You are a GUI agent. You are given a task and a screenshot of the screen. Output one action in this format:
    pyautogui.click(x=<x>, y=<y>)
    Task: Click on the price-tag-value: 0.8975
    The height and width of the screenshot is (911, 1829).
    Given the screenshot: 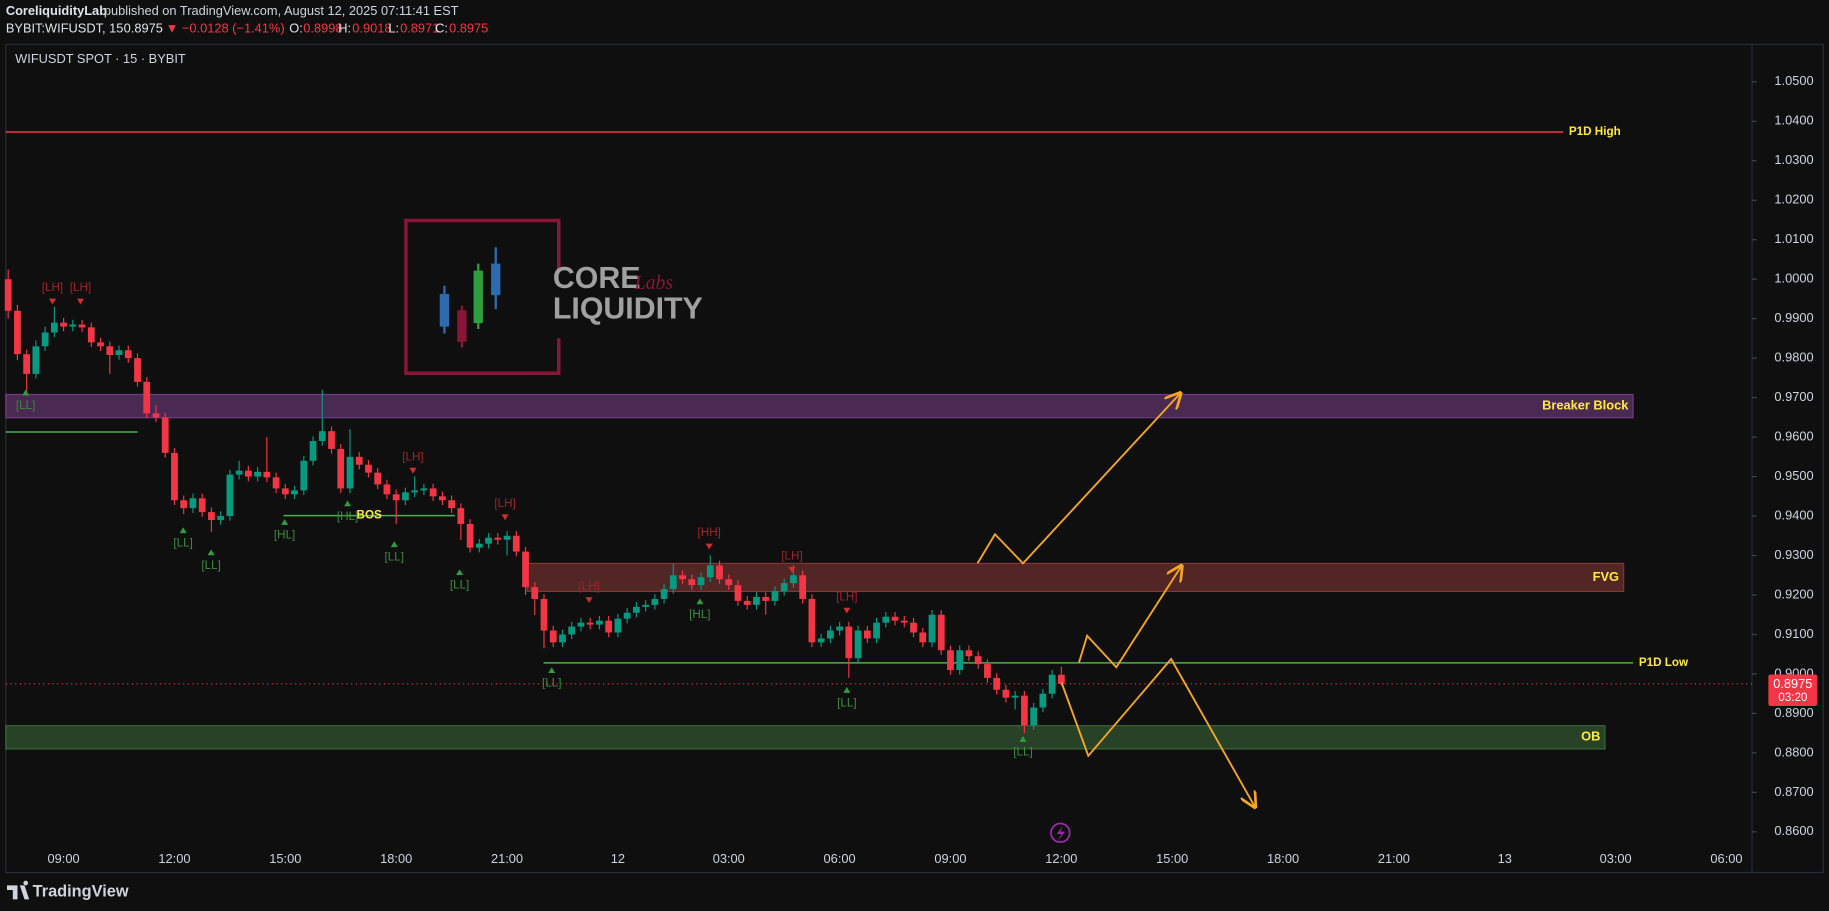 What is the action you would take?
    pyautogui.click(x=1792, y=683)
    